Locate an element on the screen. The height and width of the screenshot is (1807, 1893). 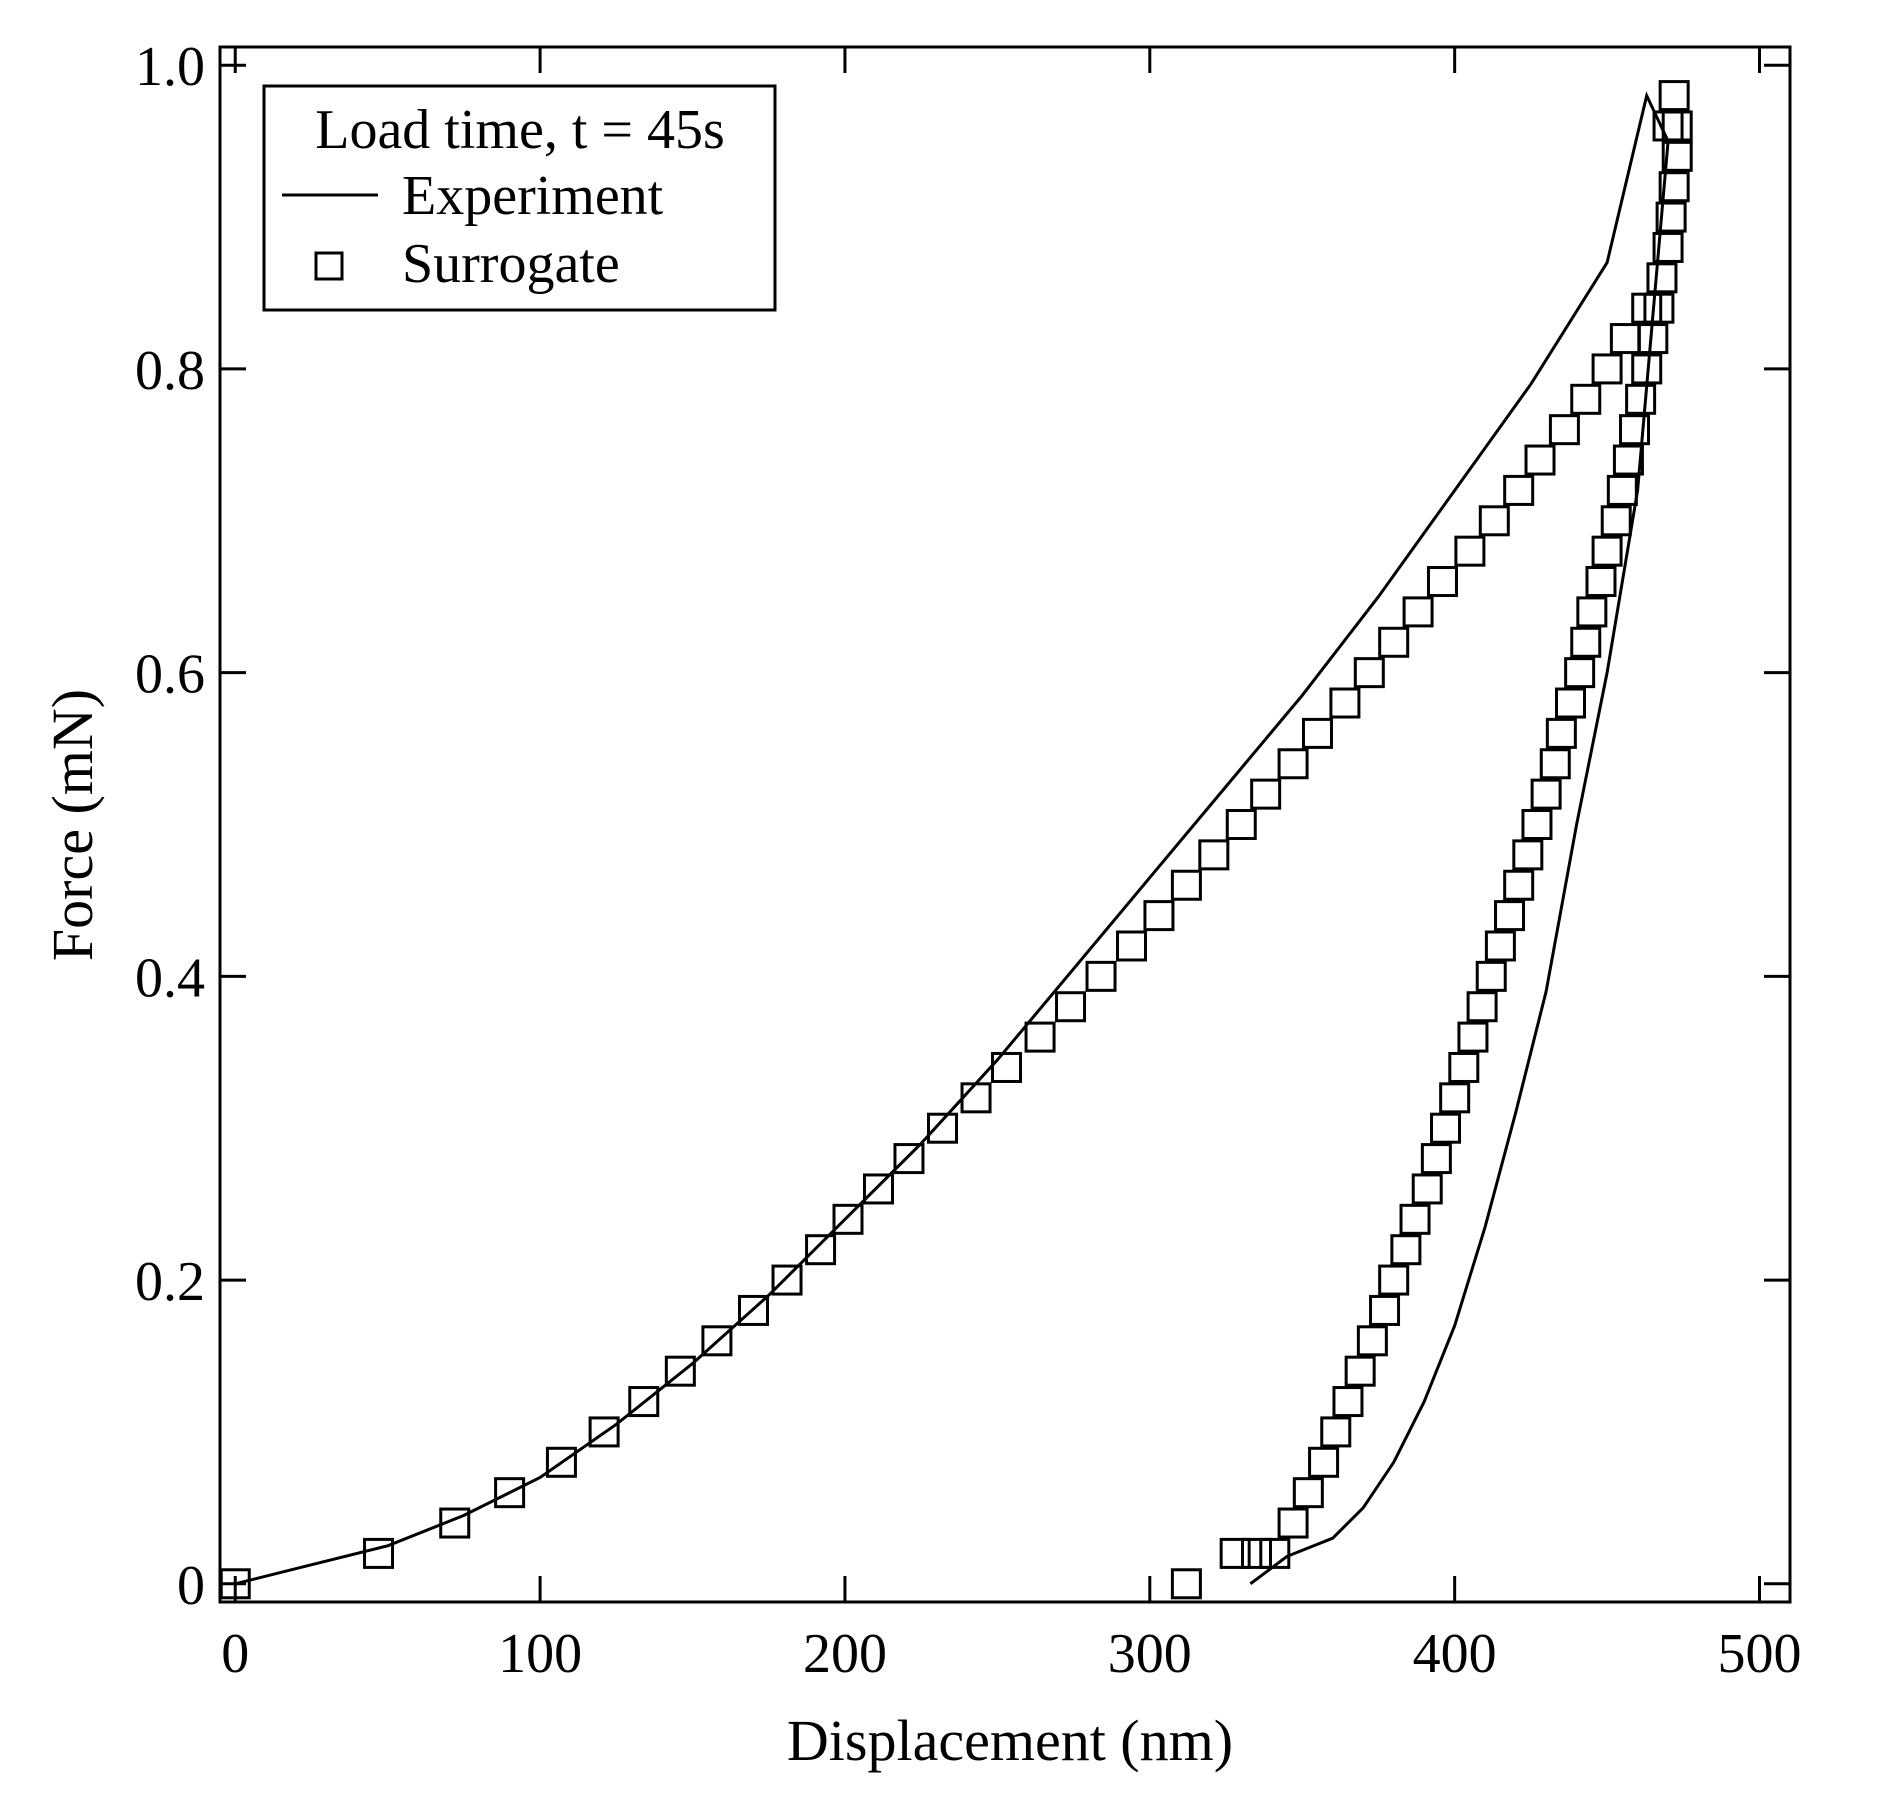
y-tick-label: 0 is located at coordinates (191, 1586).